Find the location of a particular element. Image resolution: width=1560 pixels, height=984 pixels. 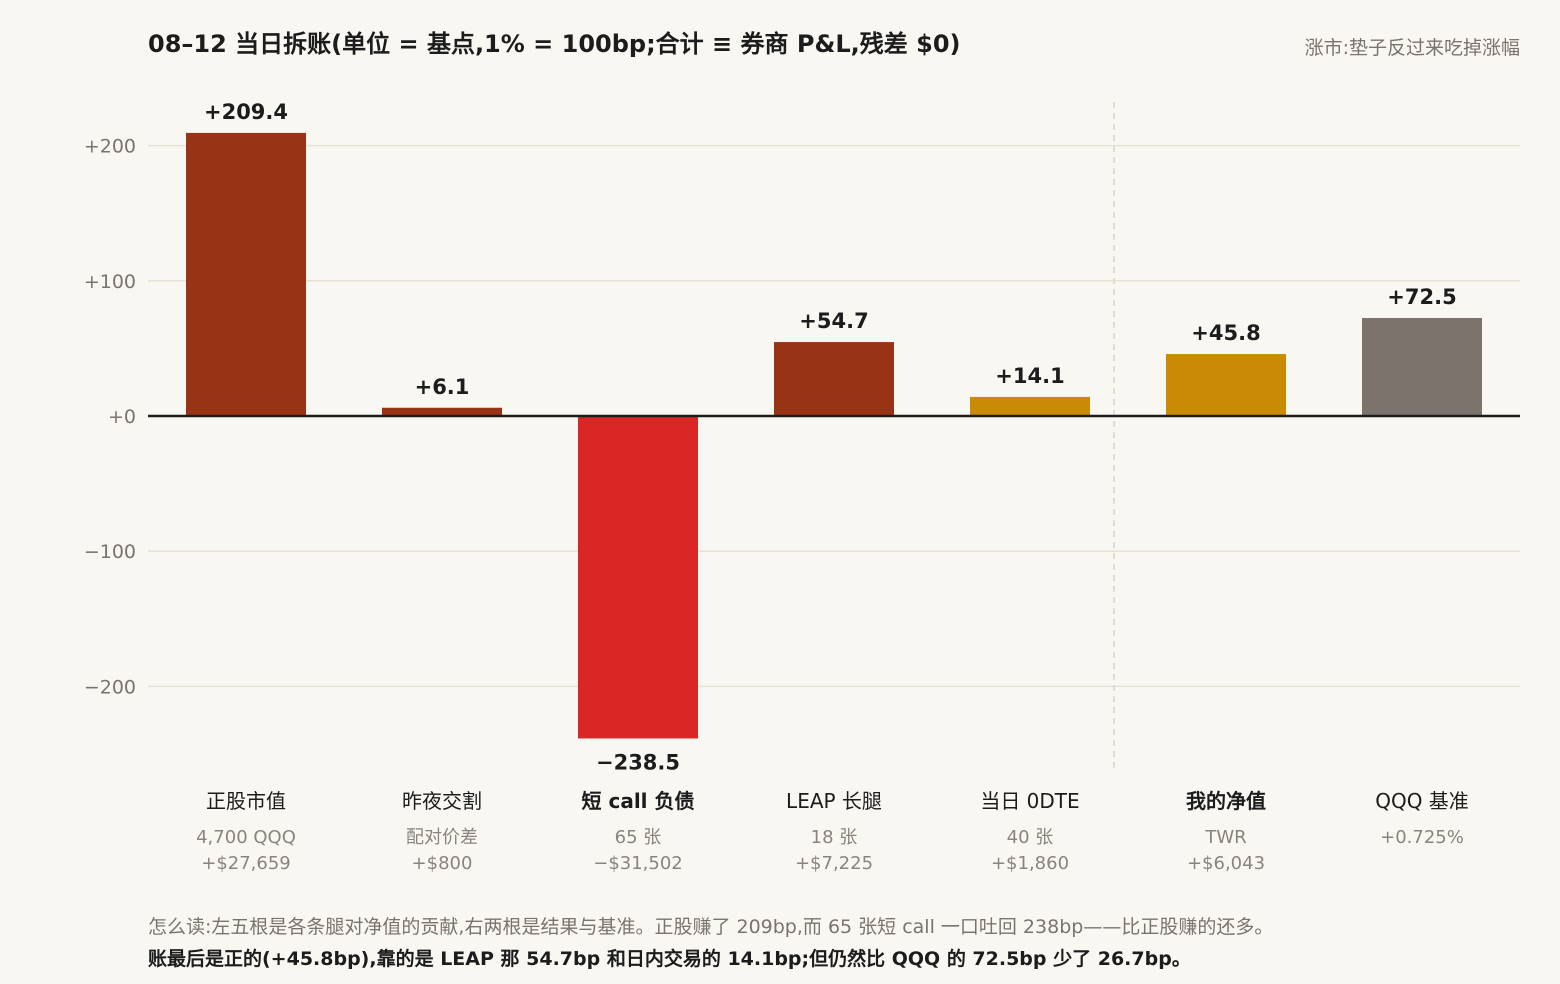

bar-value-label: +54.7 is located at coordinates (833, 321).